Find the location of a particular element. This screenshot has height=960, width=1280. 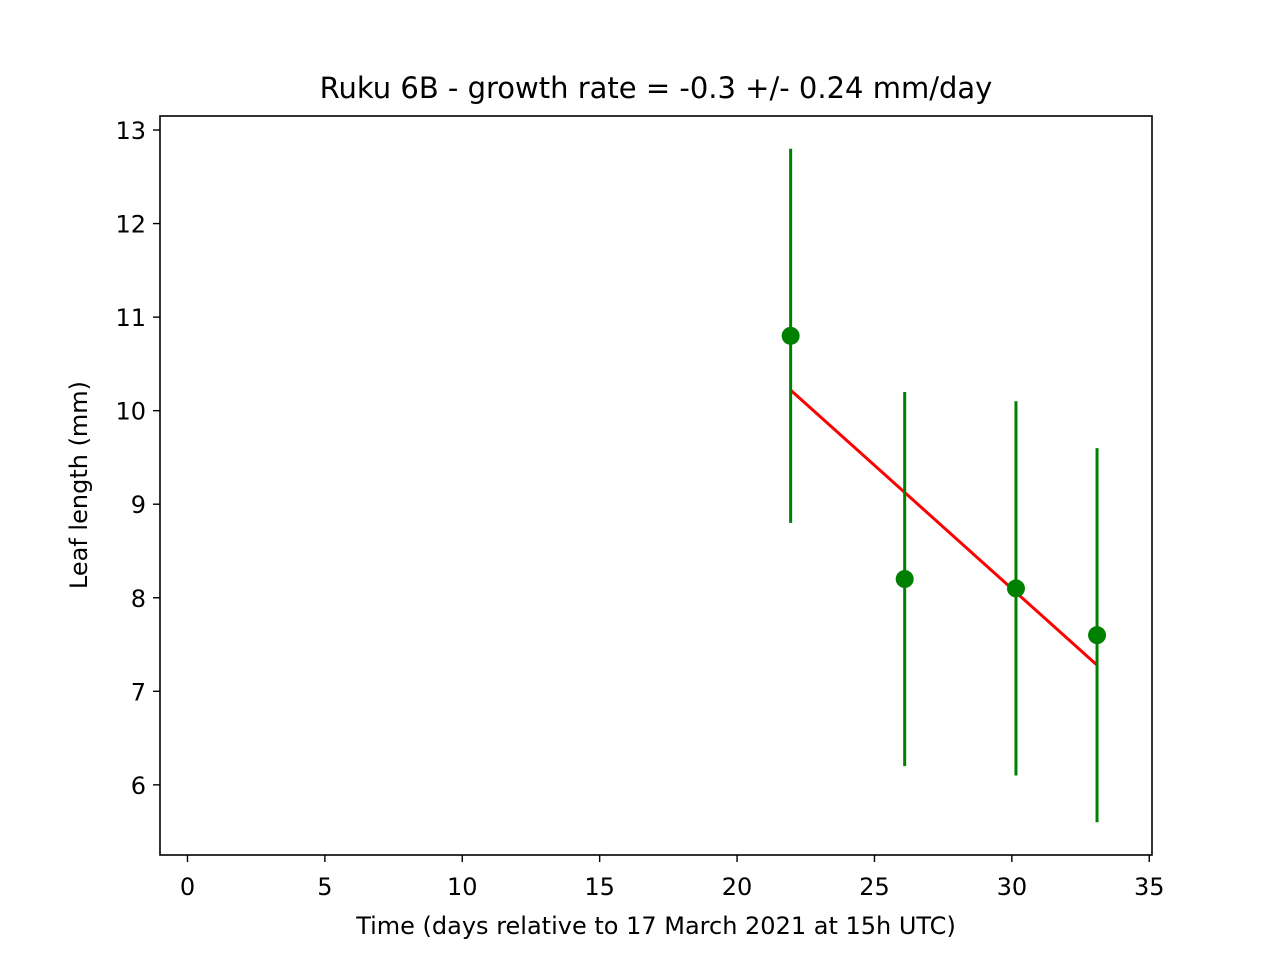

fit-line is located at coordinates (944, 527).